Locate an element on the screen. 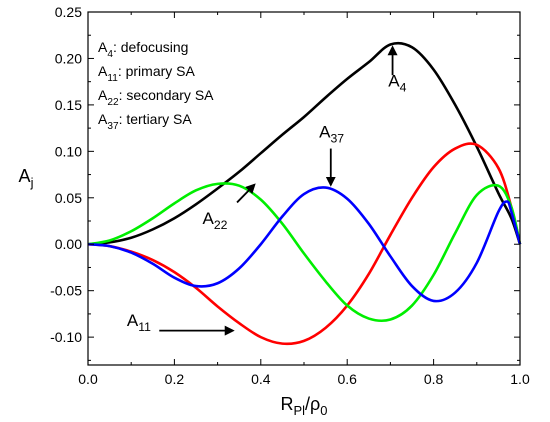  x-tick-label: 1.0 is located at coordinates (520, 379).